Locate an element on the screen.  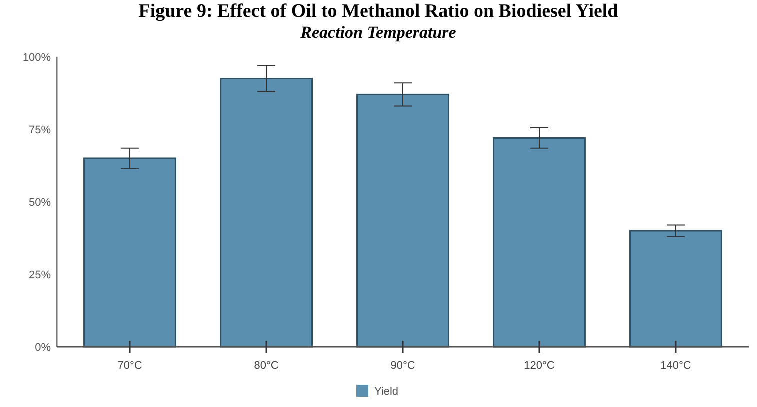
x-tick-label: 70°C is located at coordinates (130, 366).